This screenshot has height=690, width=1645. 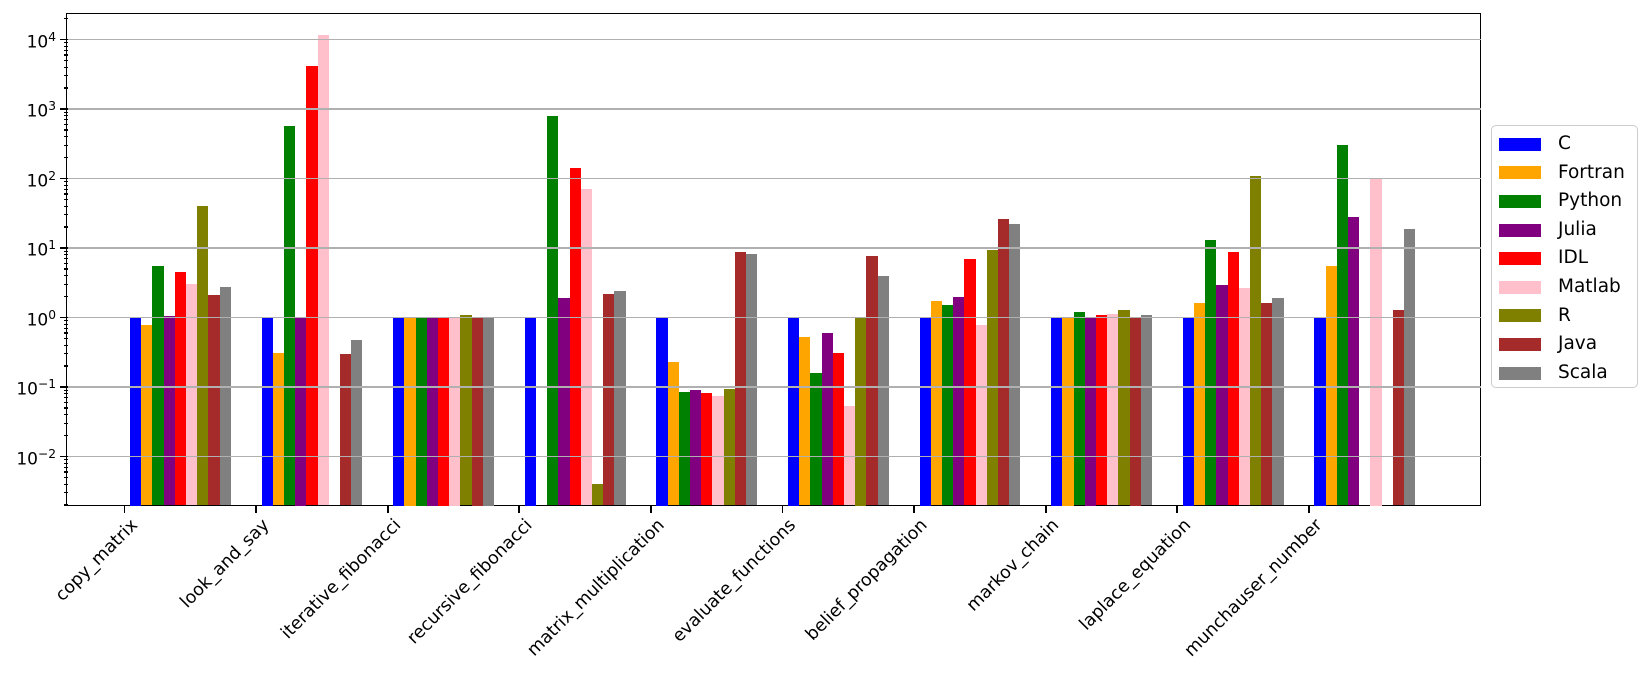 I want to click on bar-evaluate_functions-c, so click(x=794, y=411).